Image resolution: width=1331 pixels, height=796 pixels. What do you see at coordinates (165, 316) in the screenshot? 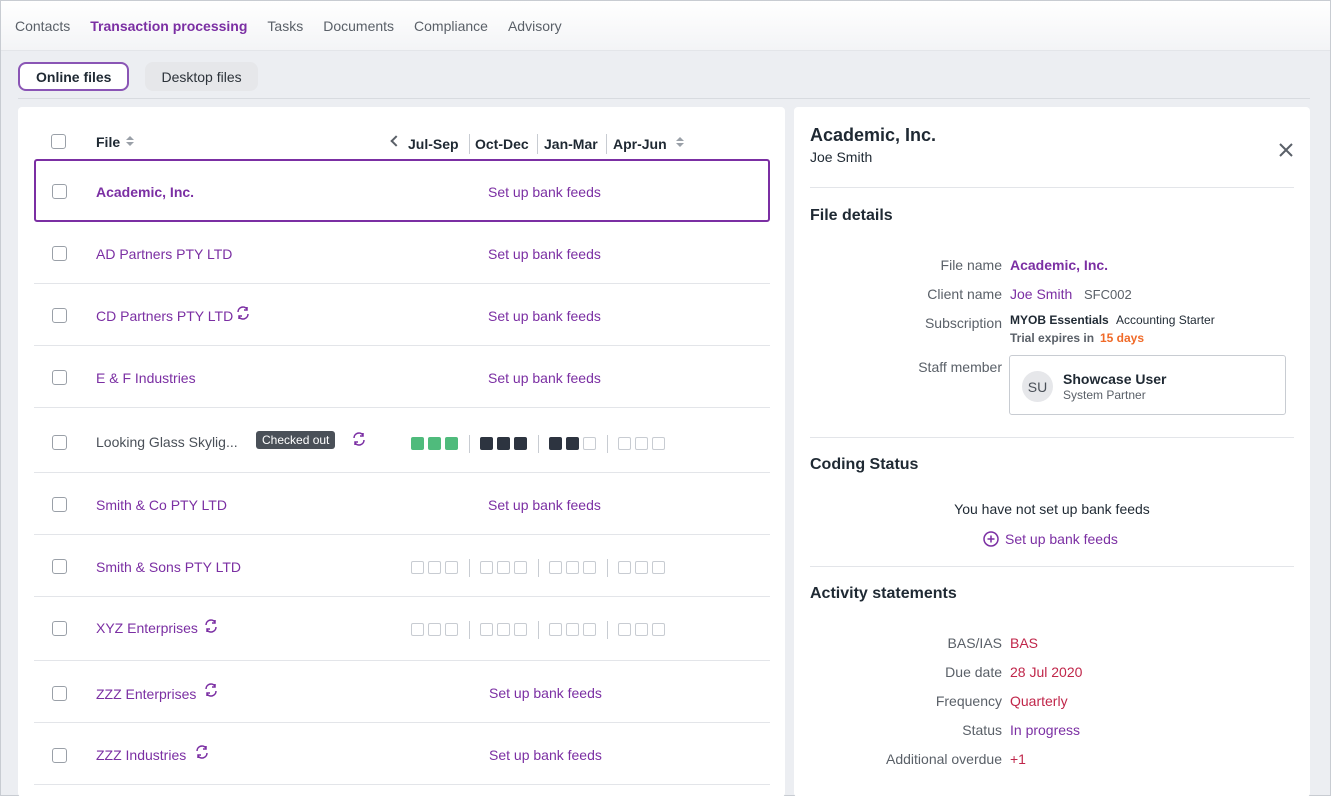
I see `file-name-link: CD Partners PTY LTD` at bounding box center [165, 316].